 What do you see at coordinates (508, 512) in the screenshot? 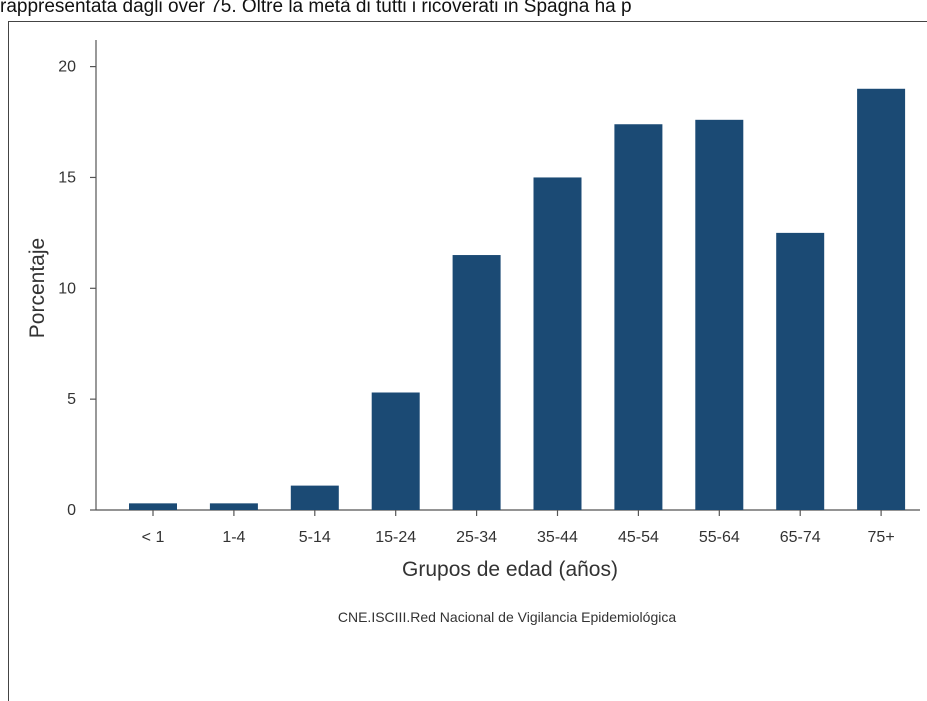
I see `x-axis` at bounding box center [508, 512].